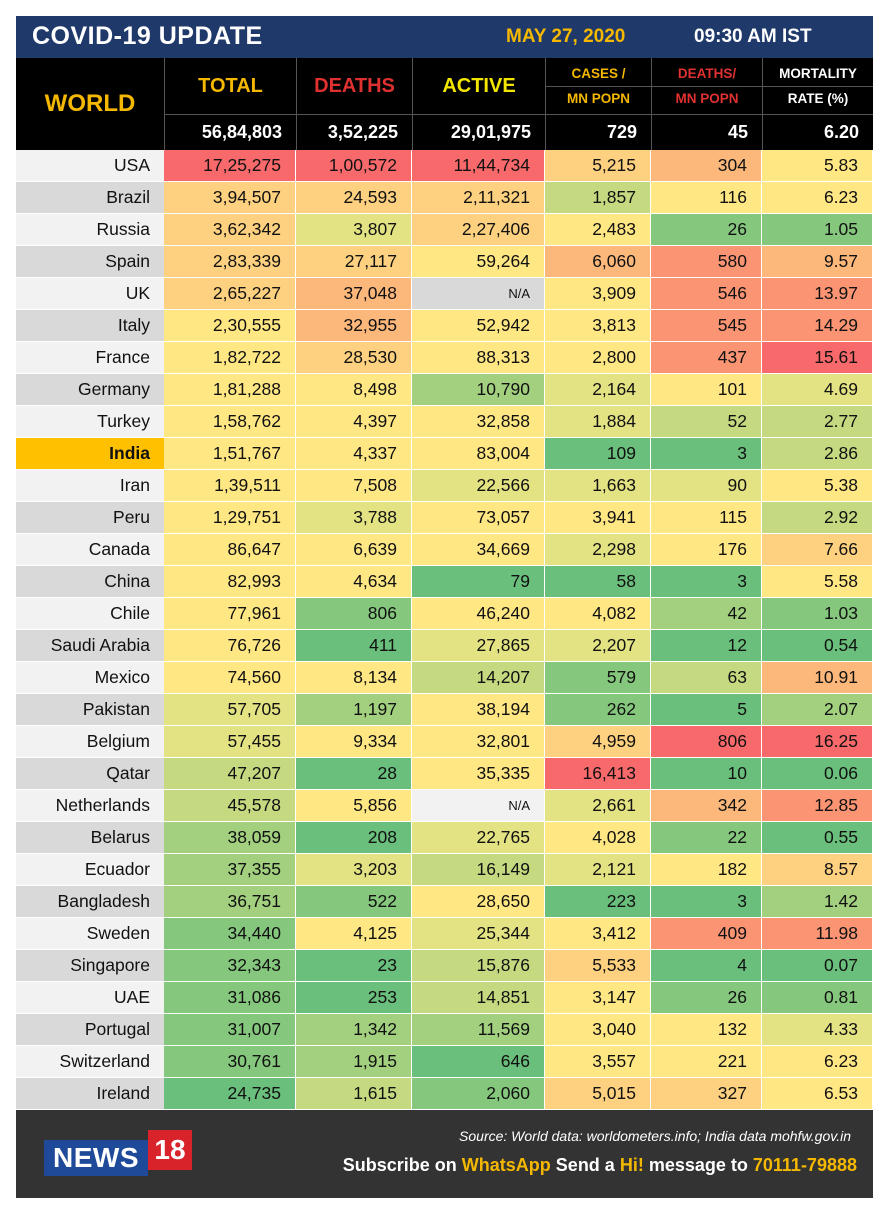  Describe the element at coordinates (230, 774) in the screenshot. I see `cell-total: 47,207` at that location.